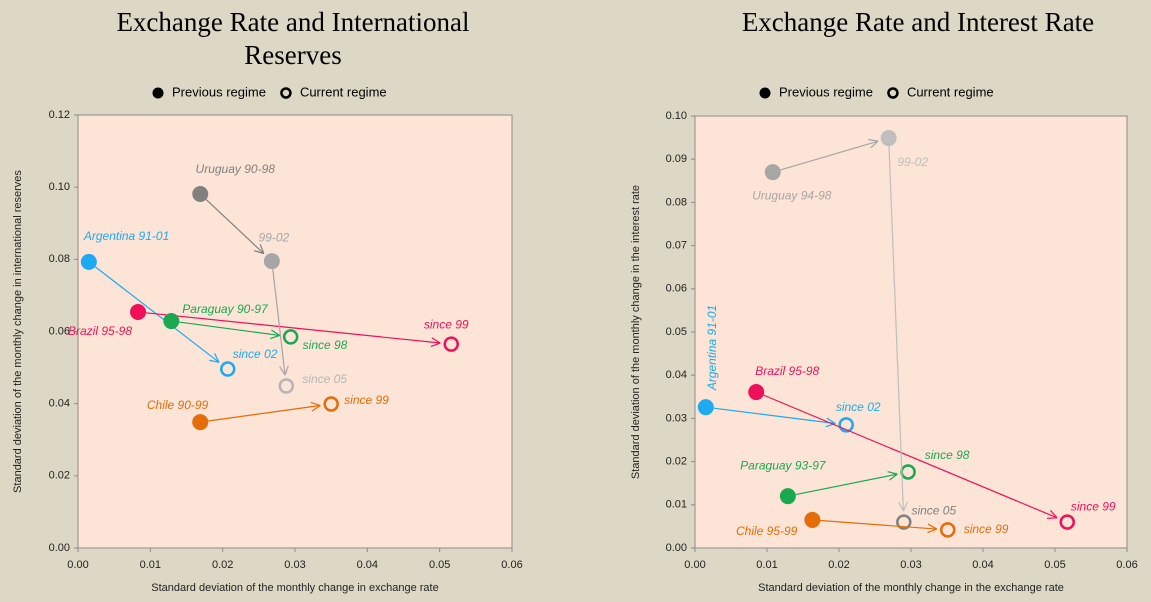 This screenshot has width=1151, height=602. I want to click on y-tick-label: 0.01, so click(676, 505).